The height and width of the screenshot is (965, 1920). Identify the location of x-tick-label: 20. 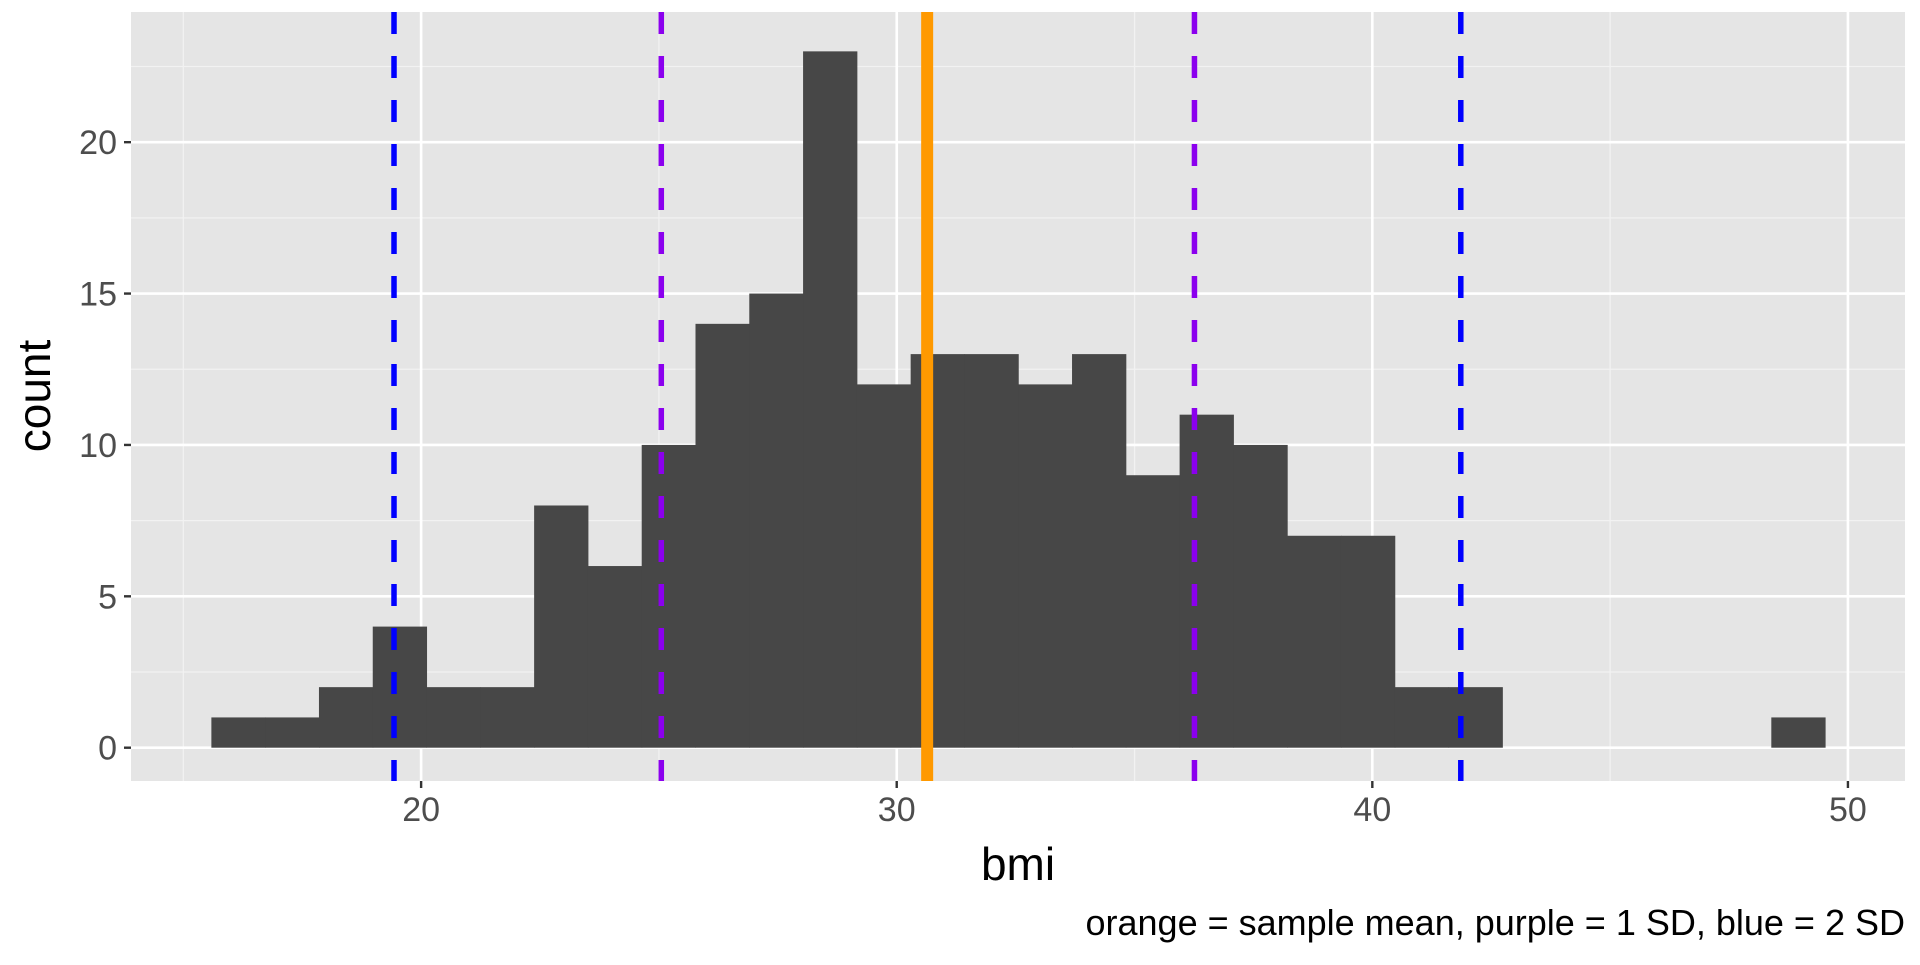
(421, 810).